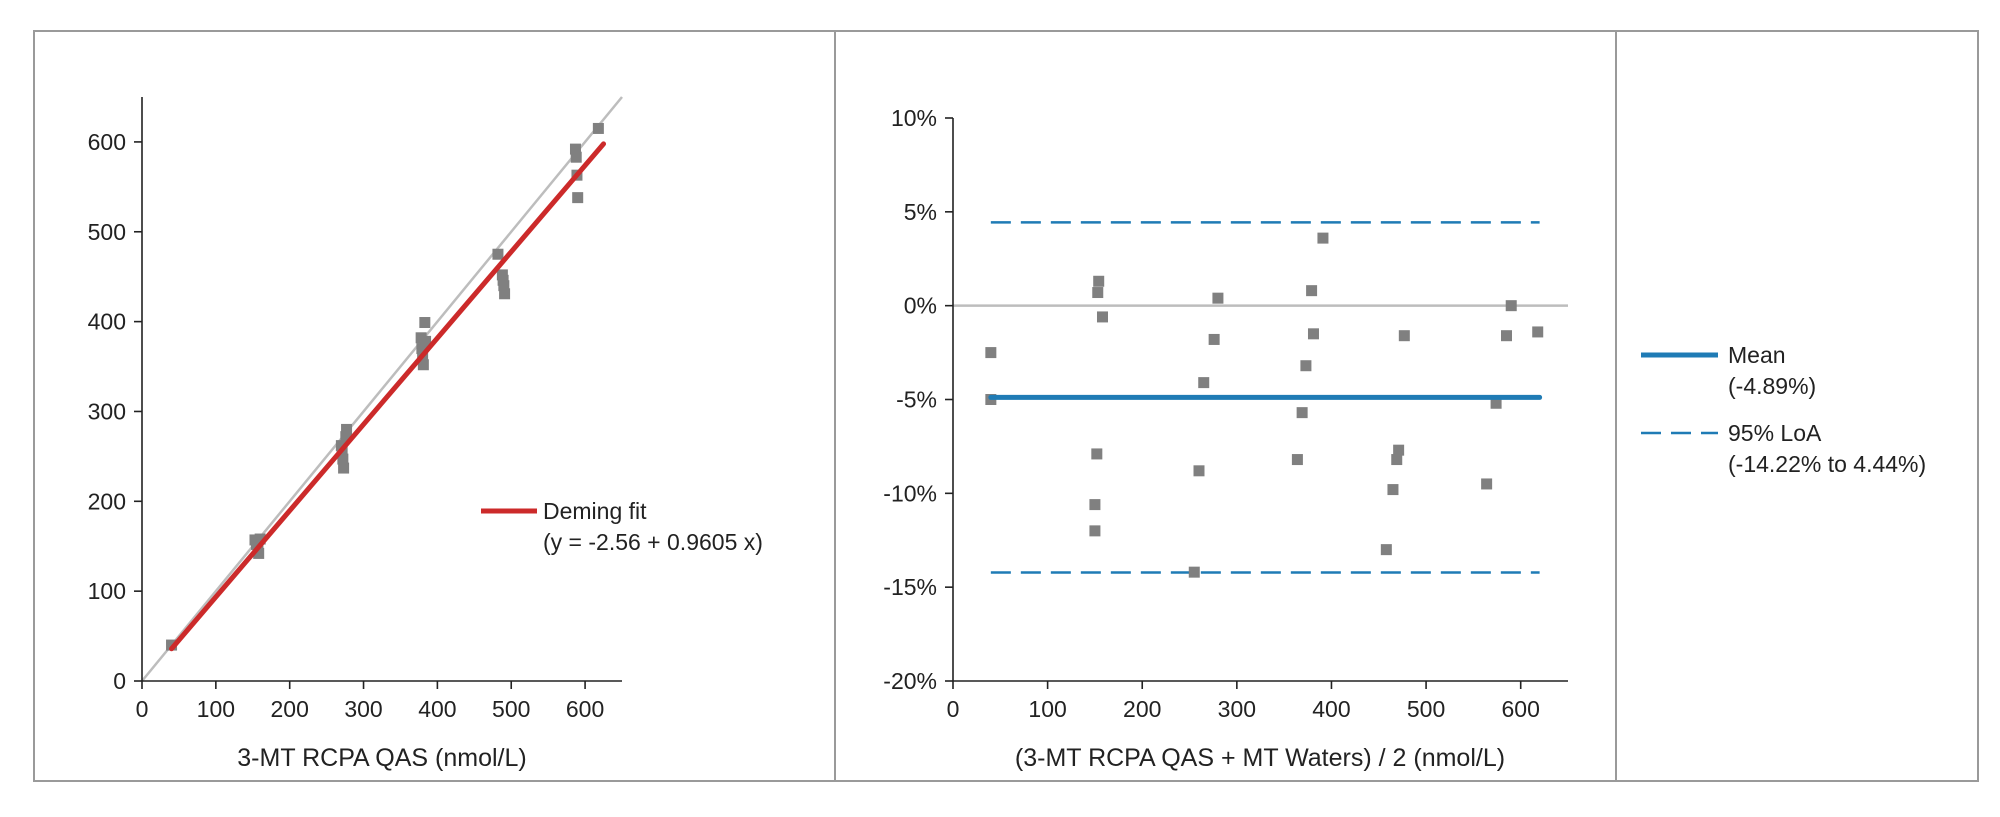 Image resolution: width=2000 pixels, height=817 pixels. What do you see at coordinates (1260, 399) in the screenshot?
I see `difference-plot-layer` at bounding box center [1260, 399].